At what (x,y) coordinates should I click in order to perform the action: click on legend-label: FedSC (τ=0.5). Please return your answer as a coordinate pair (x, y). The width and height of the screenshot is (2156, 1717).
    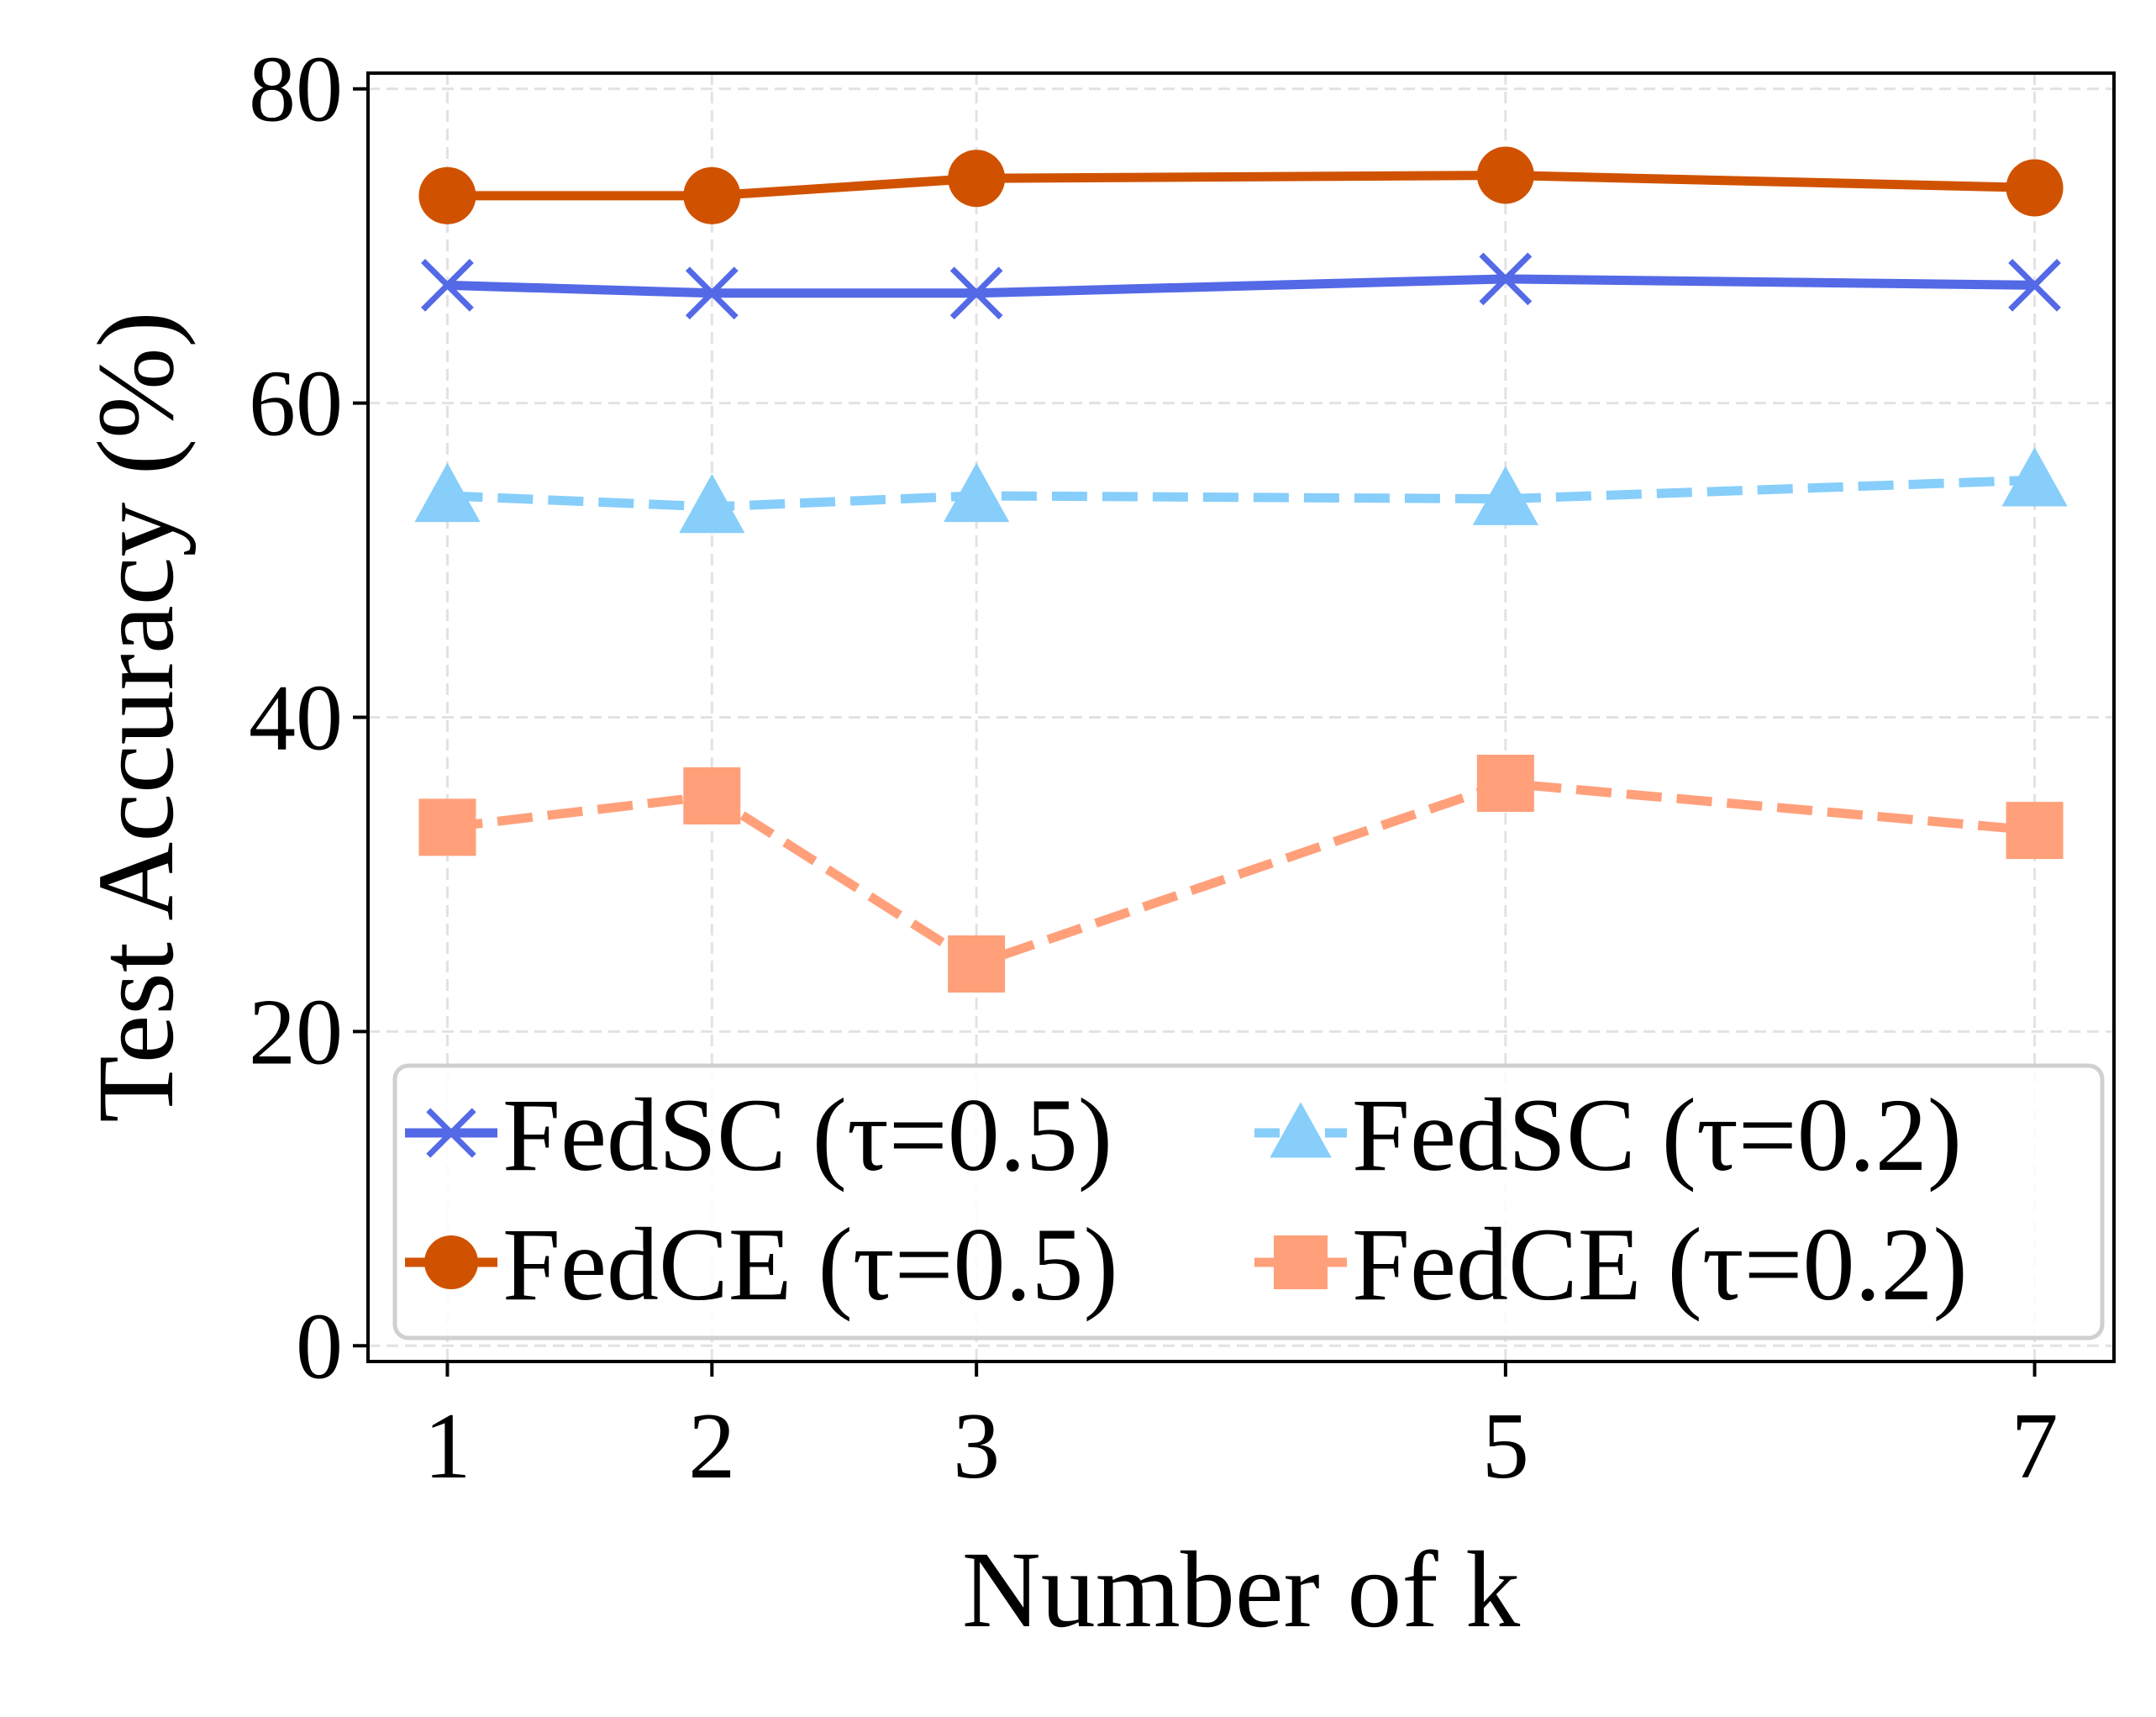
    Looking at the image, I should click on (807, 1135).